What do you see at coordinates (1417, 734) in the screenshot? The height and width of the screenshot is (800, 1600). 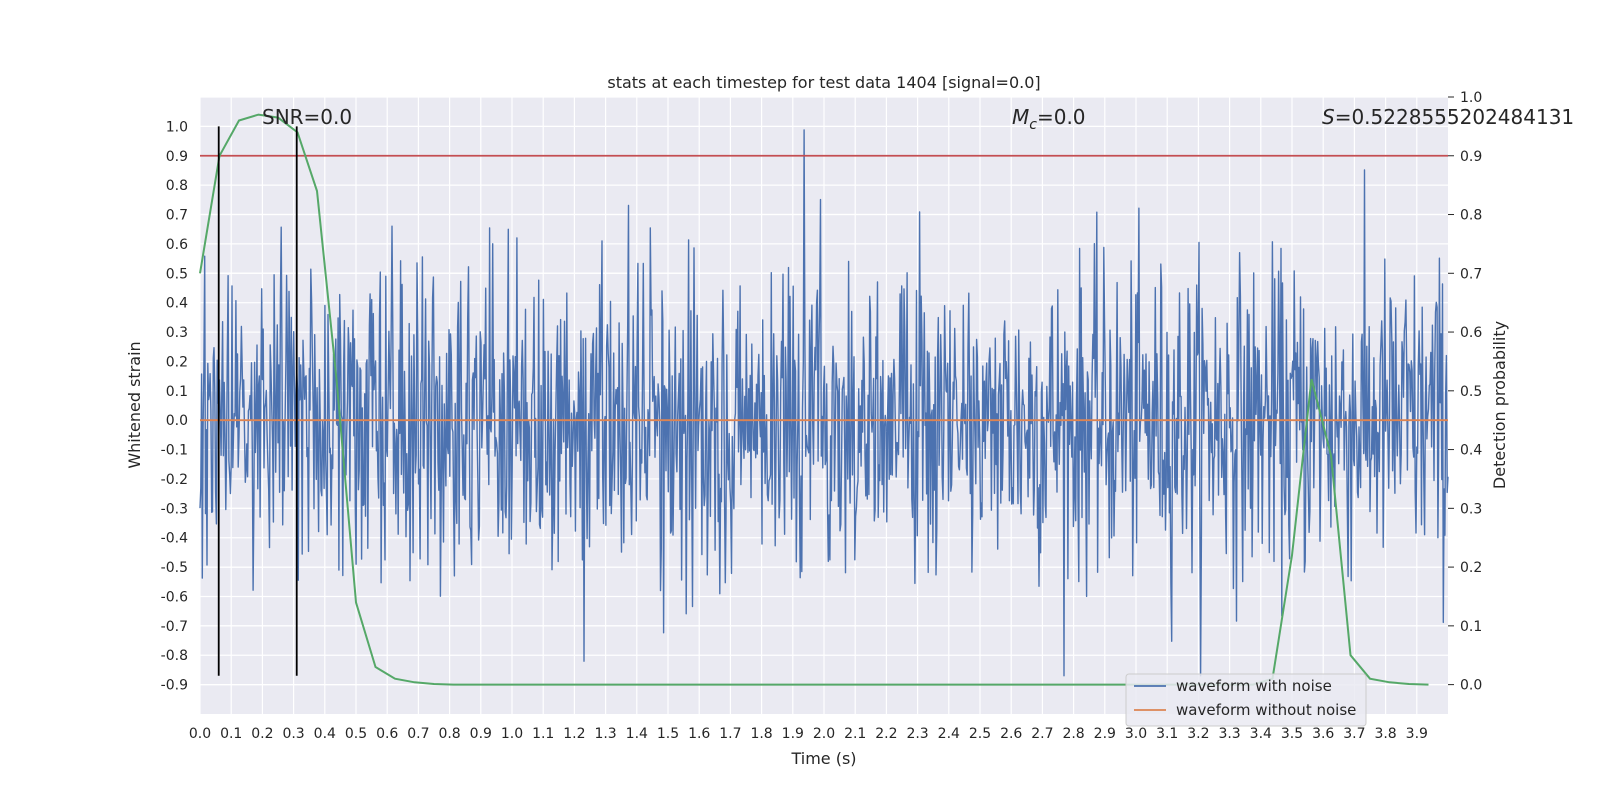 I see `x-tick-label: 3.9` at bounding box center [1417, 734].